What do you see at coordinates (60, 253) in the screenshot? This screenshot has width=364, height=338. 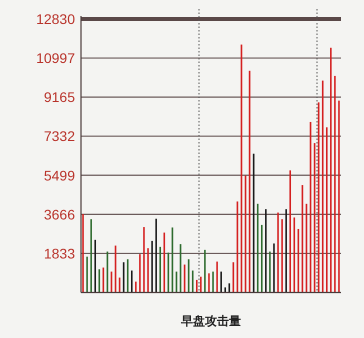 I see `y-tick-label: 1833` at bounding box center [60, 253].